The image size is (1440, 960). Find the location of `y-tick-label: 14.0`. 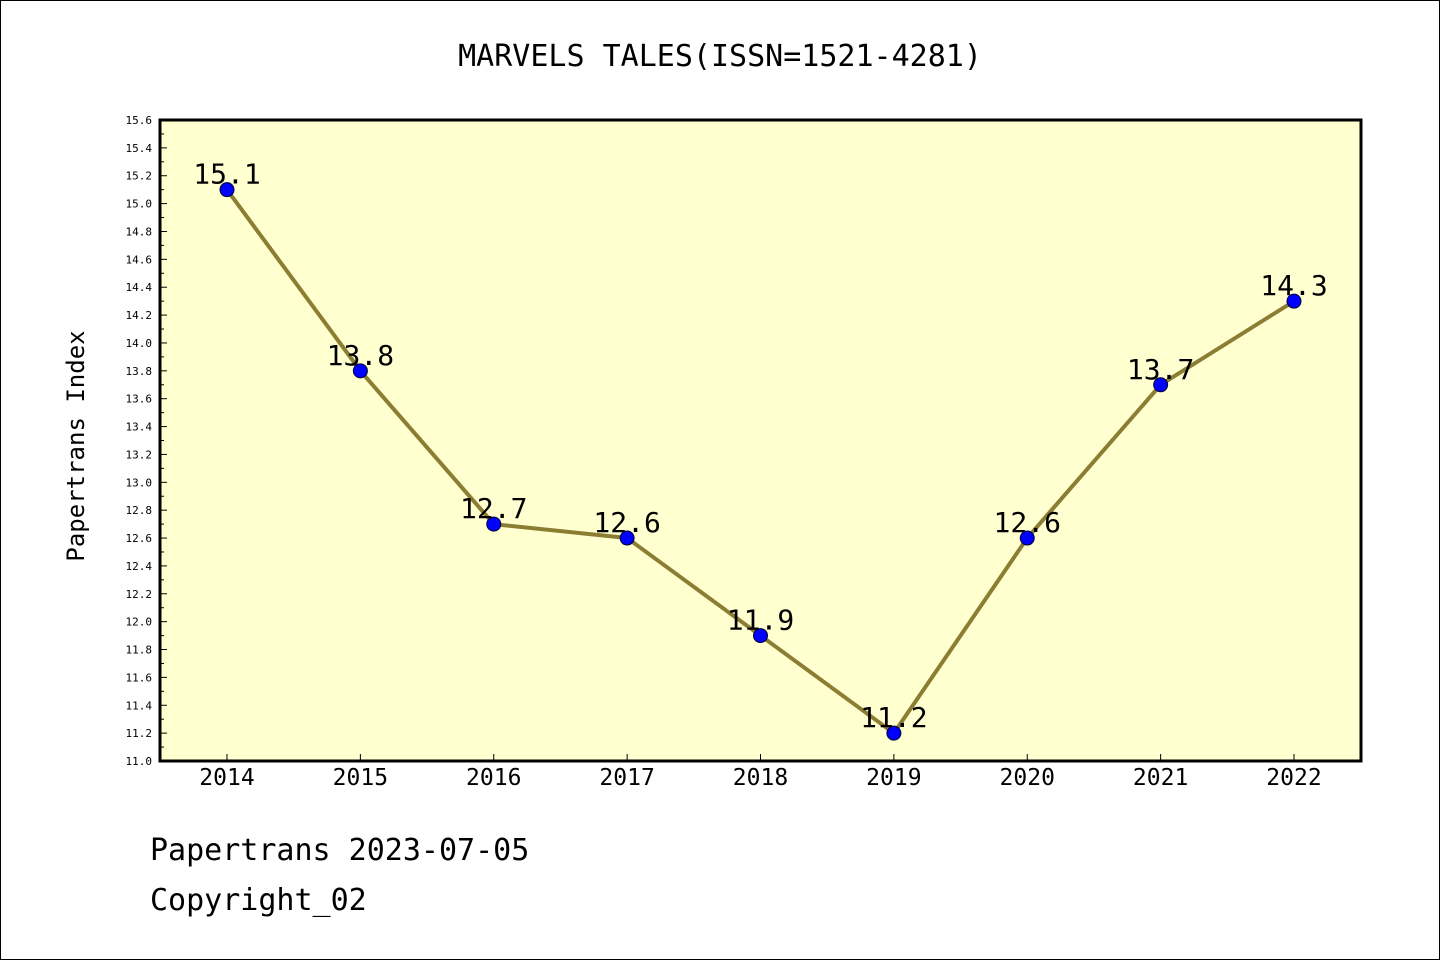

y-tick-label: 14.0 is located at coordinates (139, 343).